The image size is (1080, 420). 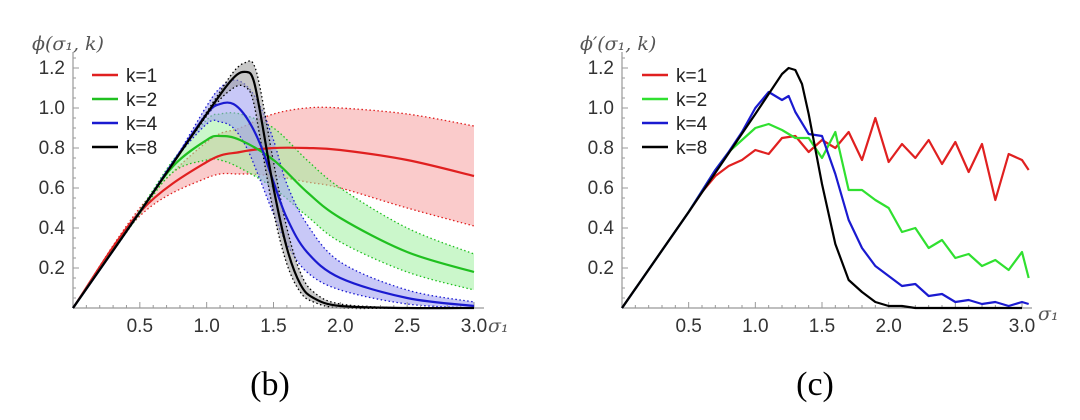 What do you see at coordinates (270, 384) in the screenshot?
I see `caption-b: (b)` at bounding box center [270, 384].